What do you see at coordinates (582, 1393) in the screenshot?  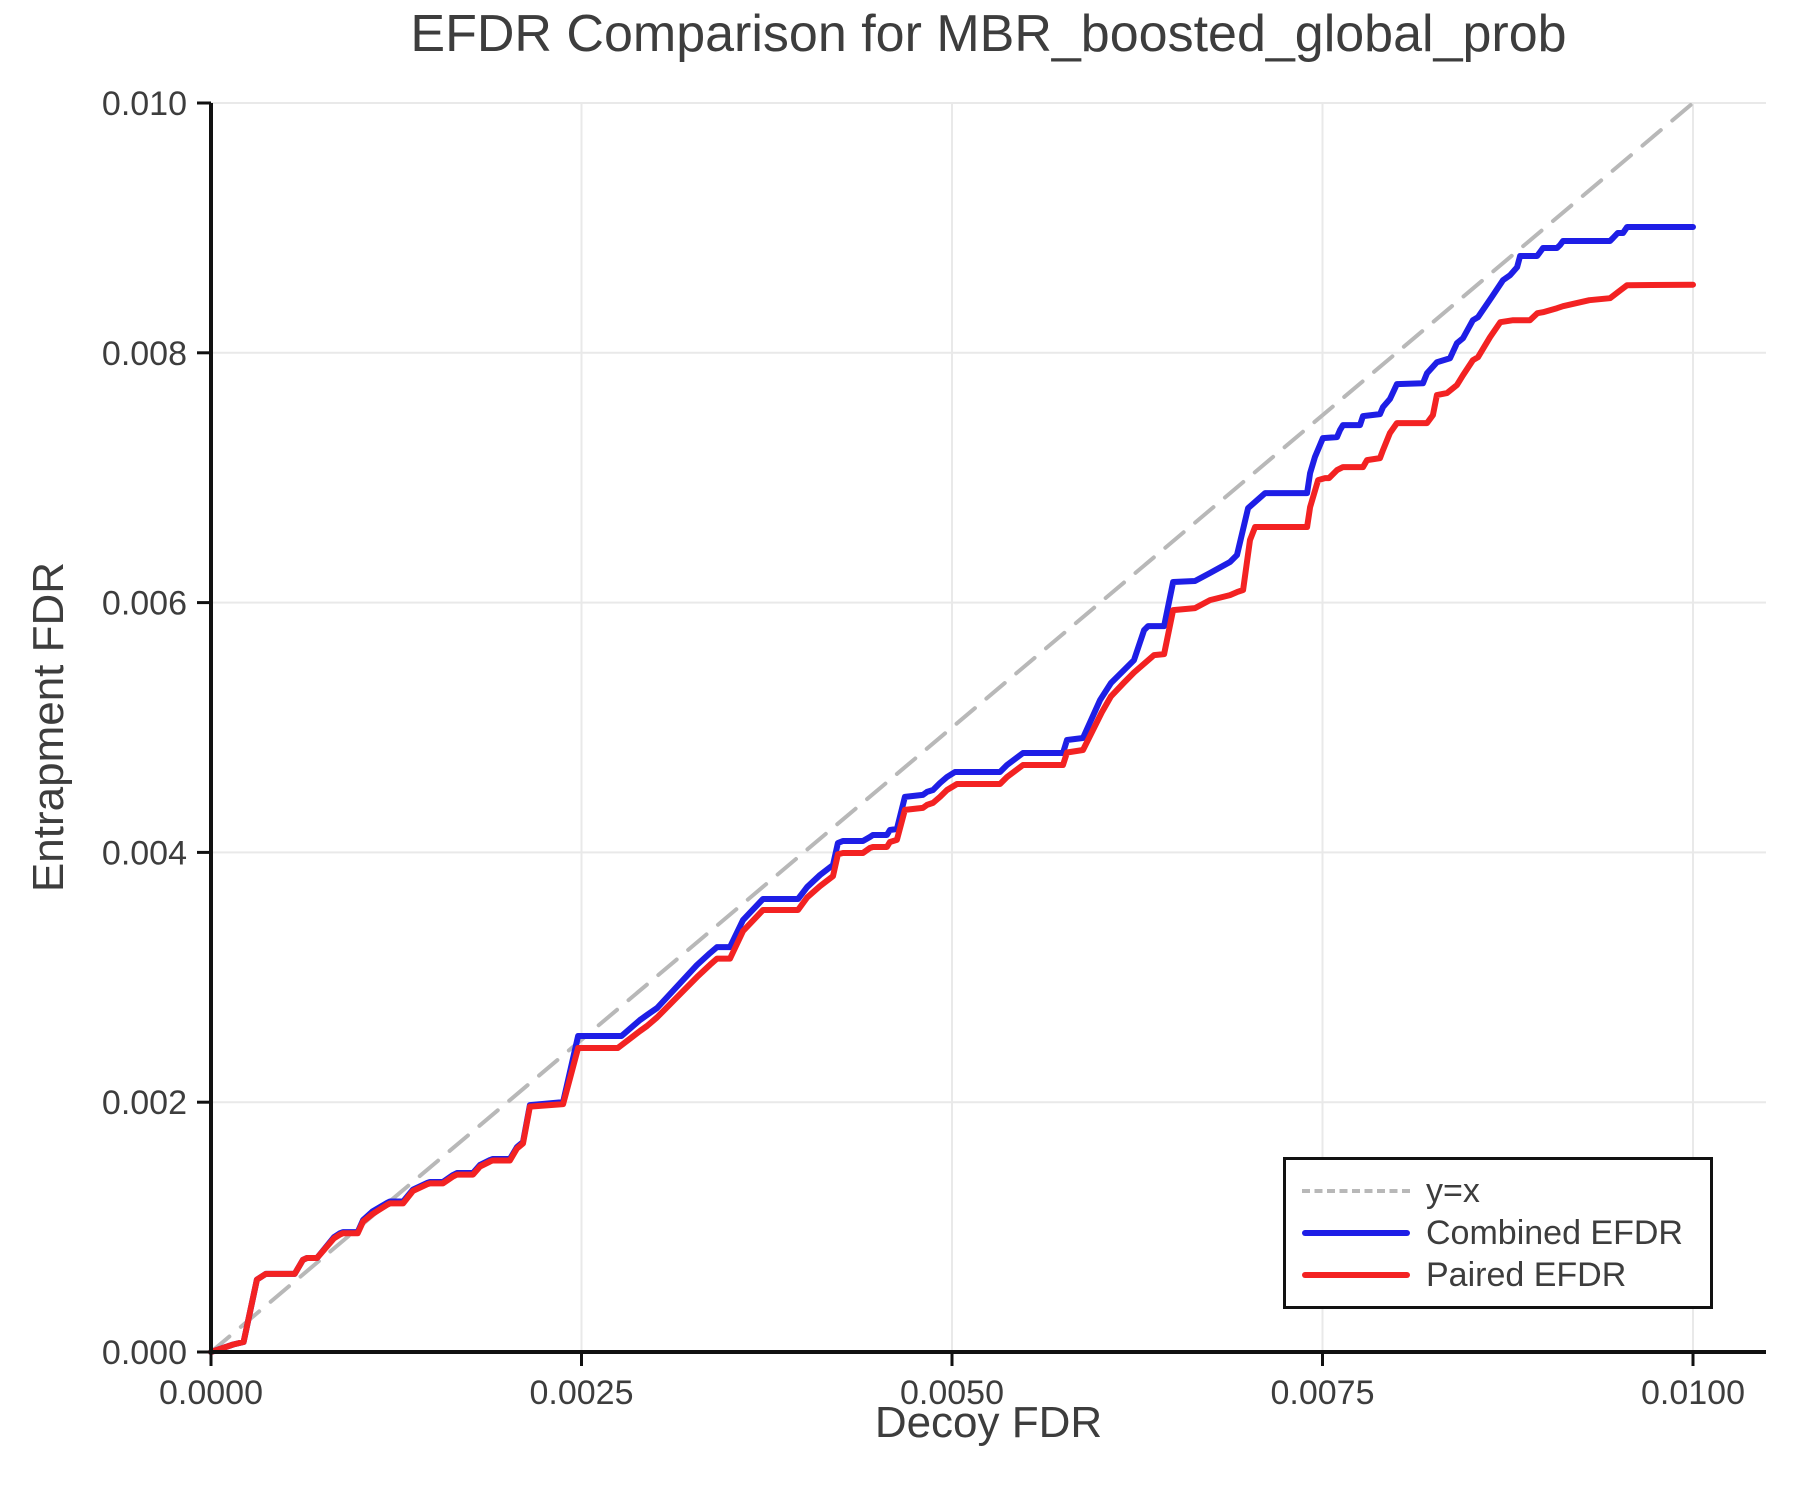 I see `x-tick-label: 0.0025` at bounding box center [582, 1393].